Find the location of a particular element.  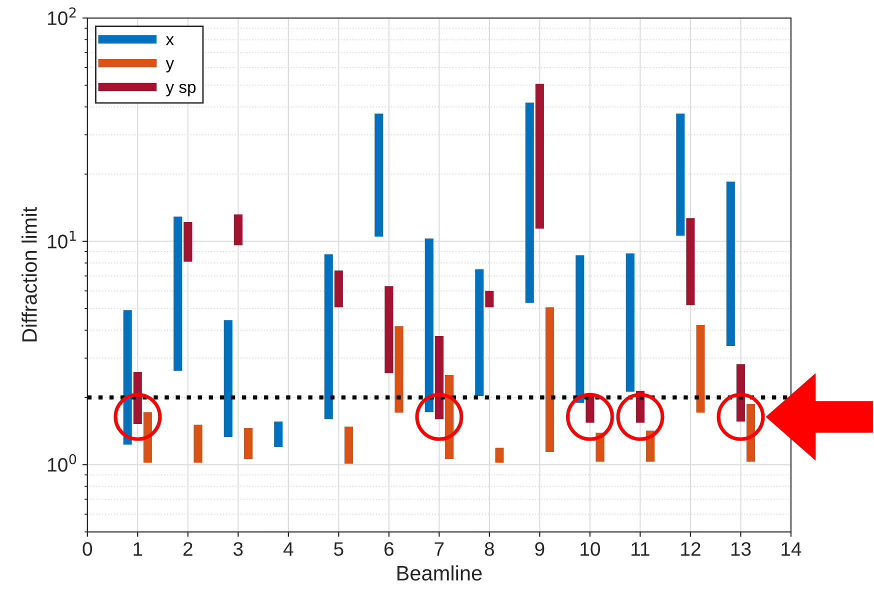

x-tick-label: 3 is located at coordinates (238, 549).